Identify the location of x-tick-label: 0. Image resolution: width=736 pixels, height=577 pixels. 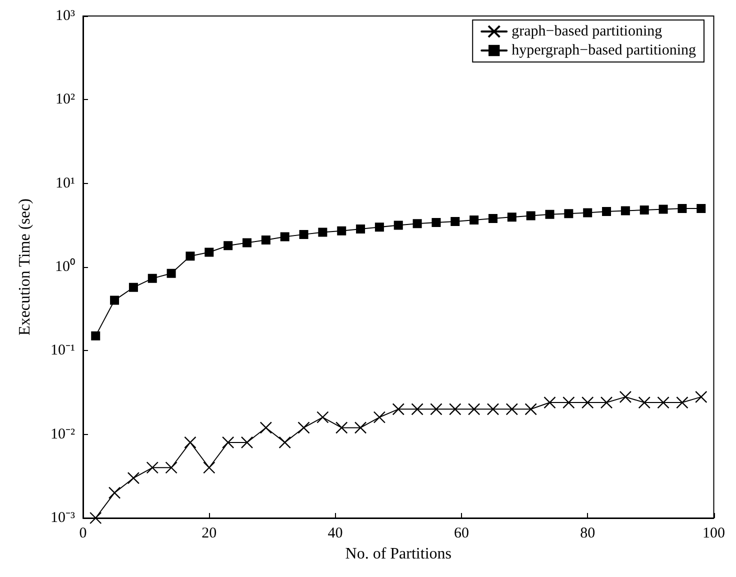
(83, 534).